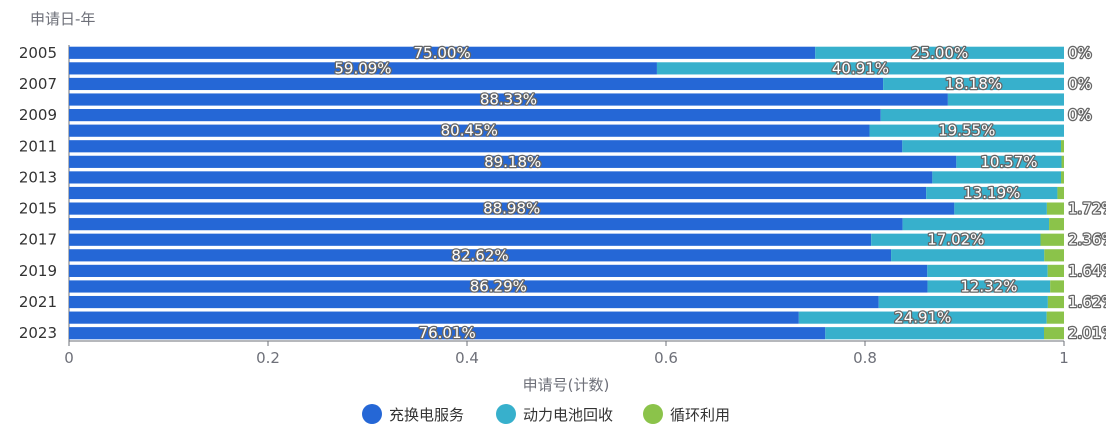  I want to click on data-label: 19.55%, so click(966, 131).